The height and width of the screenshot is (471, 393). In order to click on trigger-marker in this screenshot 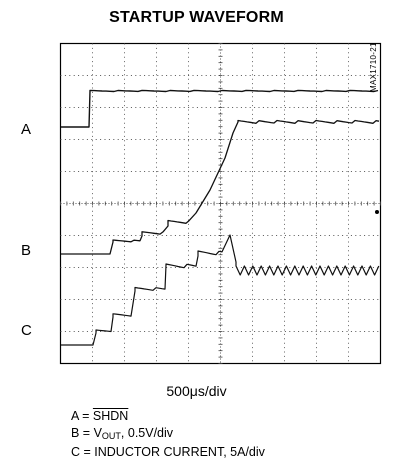, I will do `click(377, 212)`.